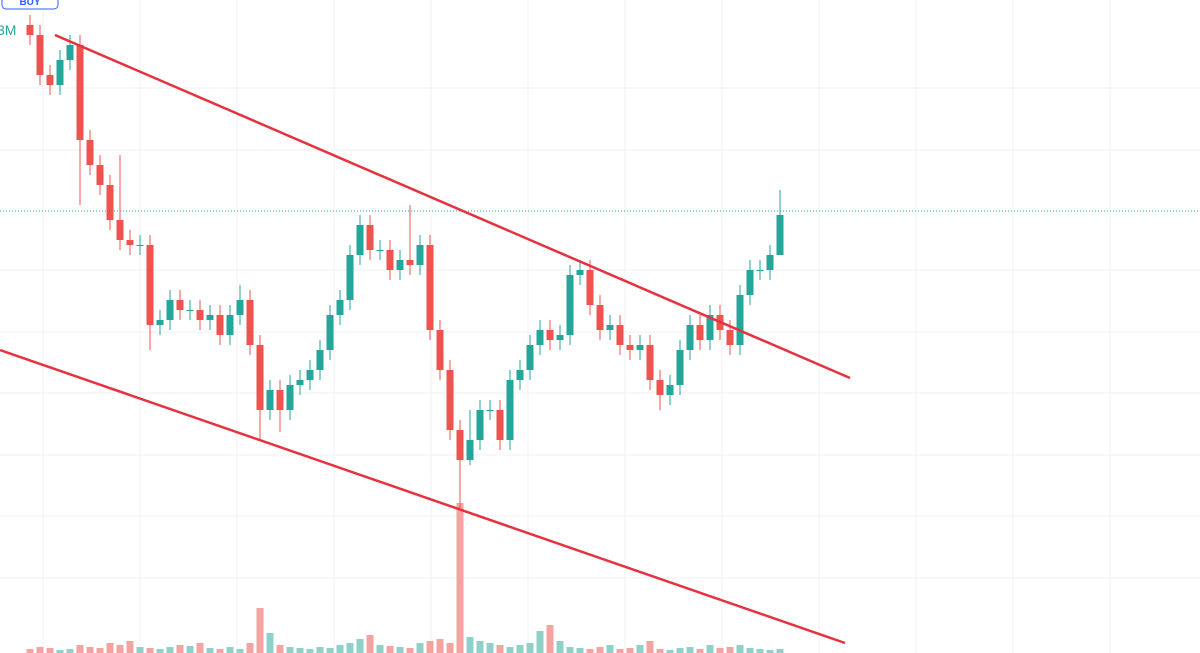  I want to click on buy-label: BUY, so click(29, 4).